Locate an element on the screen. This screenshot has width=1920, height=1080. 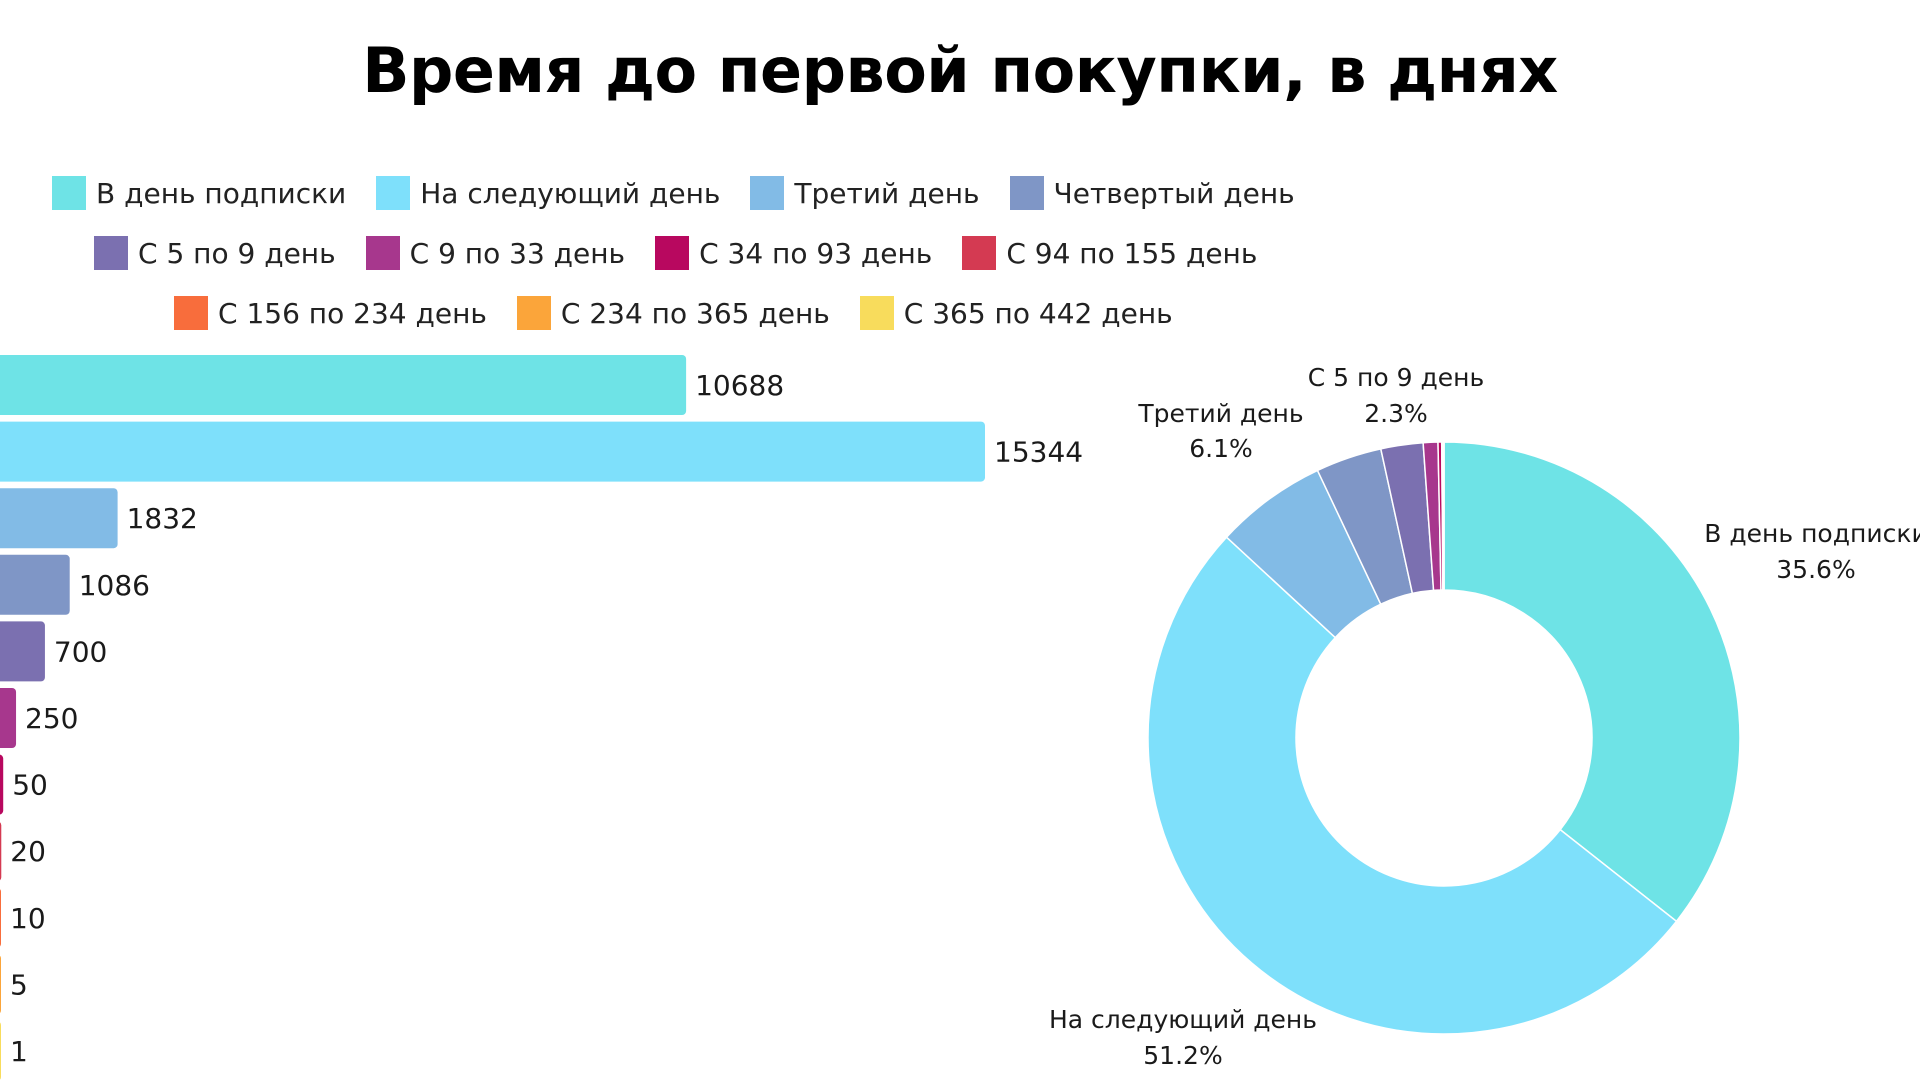
legend-label: Четвертый день is located at coordinates (1174, 193).